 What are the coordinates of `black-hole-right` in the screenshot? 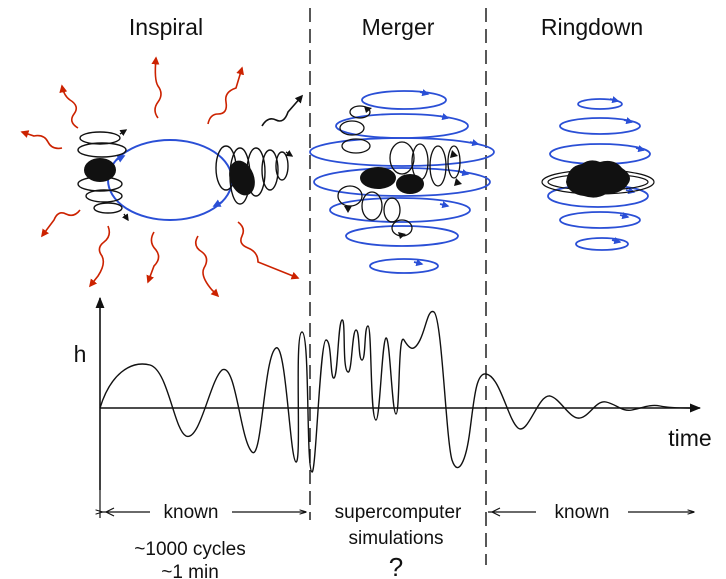 It's located at (254, 175).